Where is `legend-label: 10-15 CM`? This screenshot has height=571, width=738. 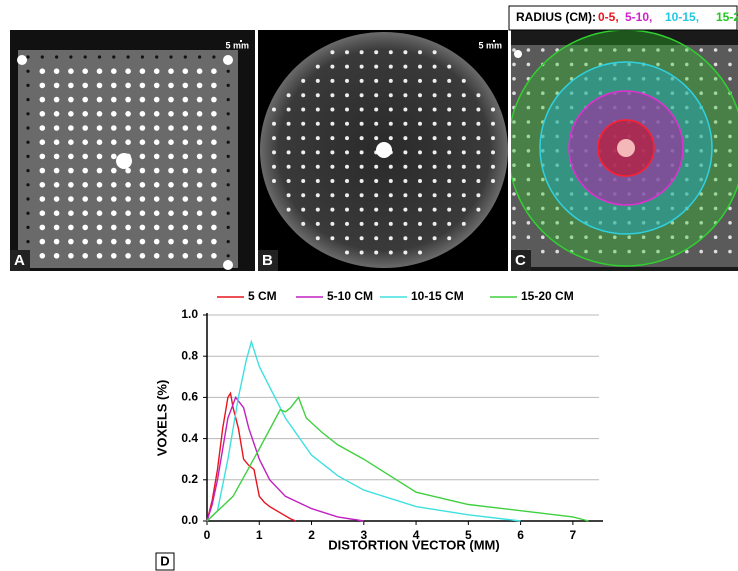 legend-label: 10-15 CM is located at coordinates (437, 296).